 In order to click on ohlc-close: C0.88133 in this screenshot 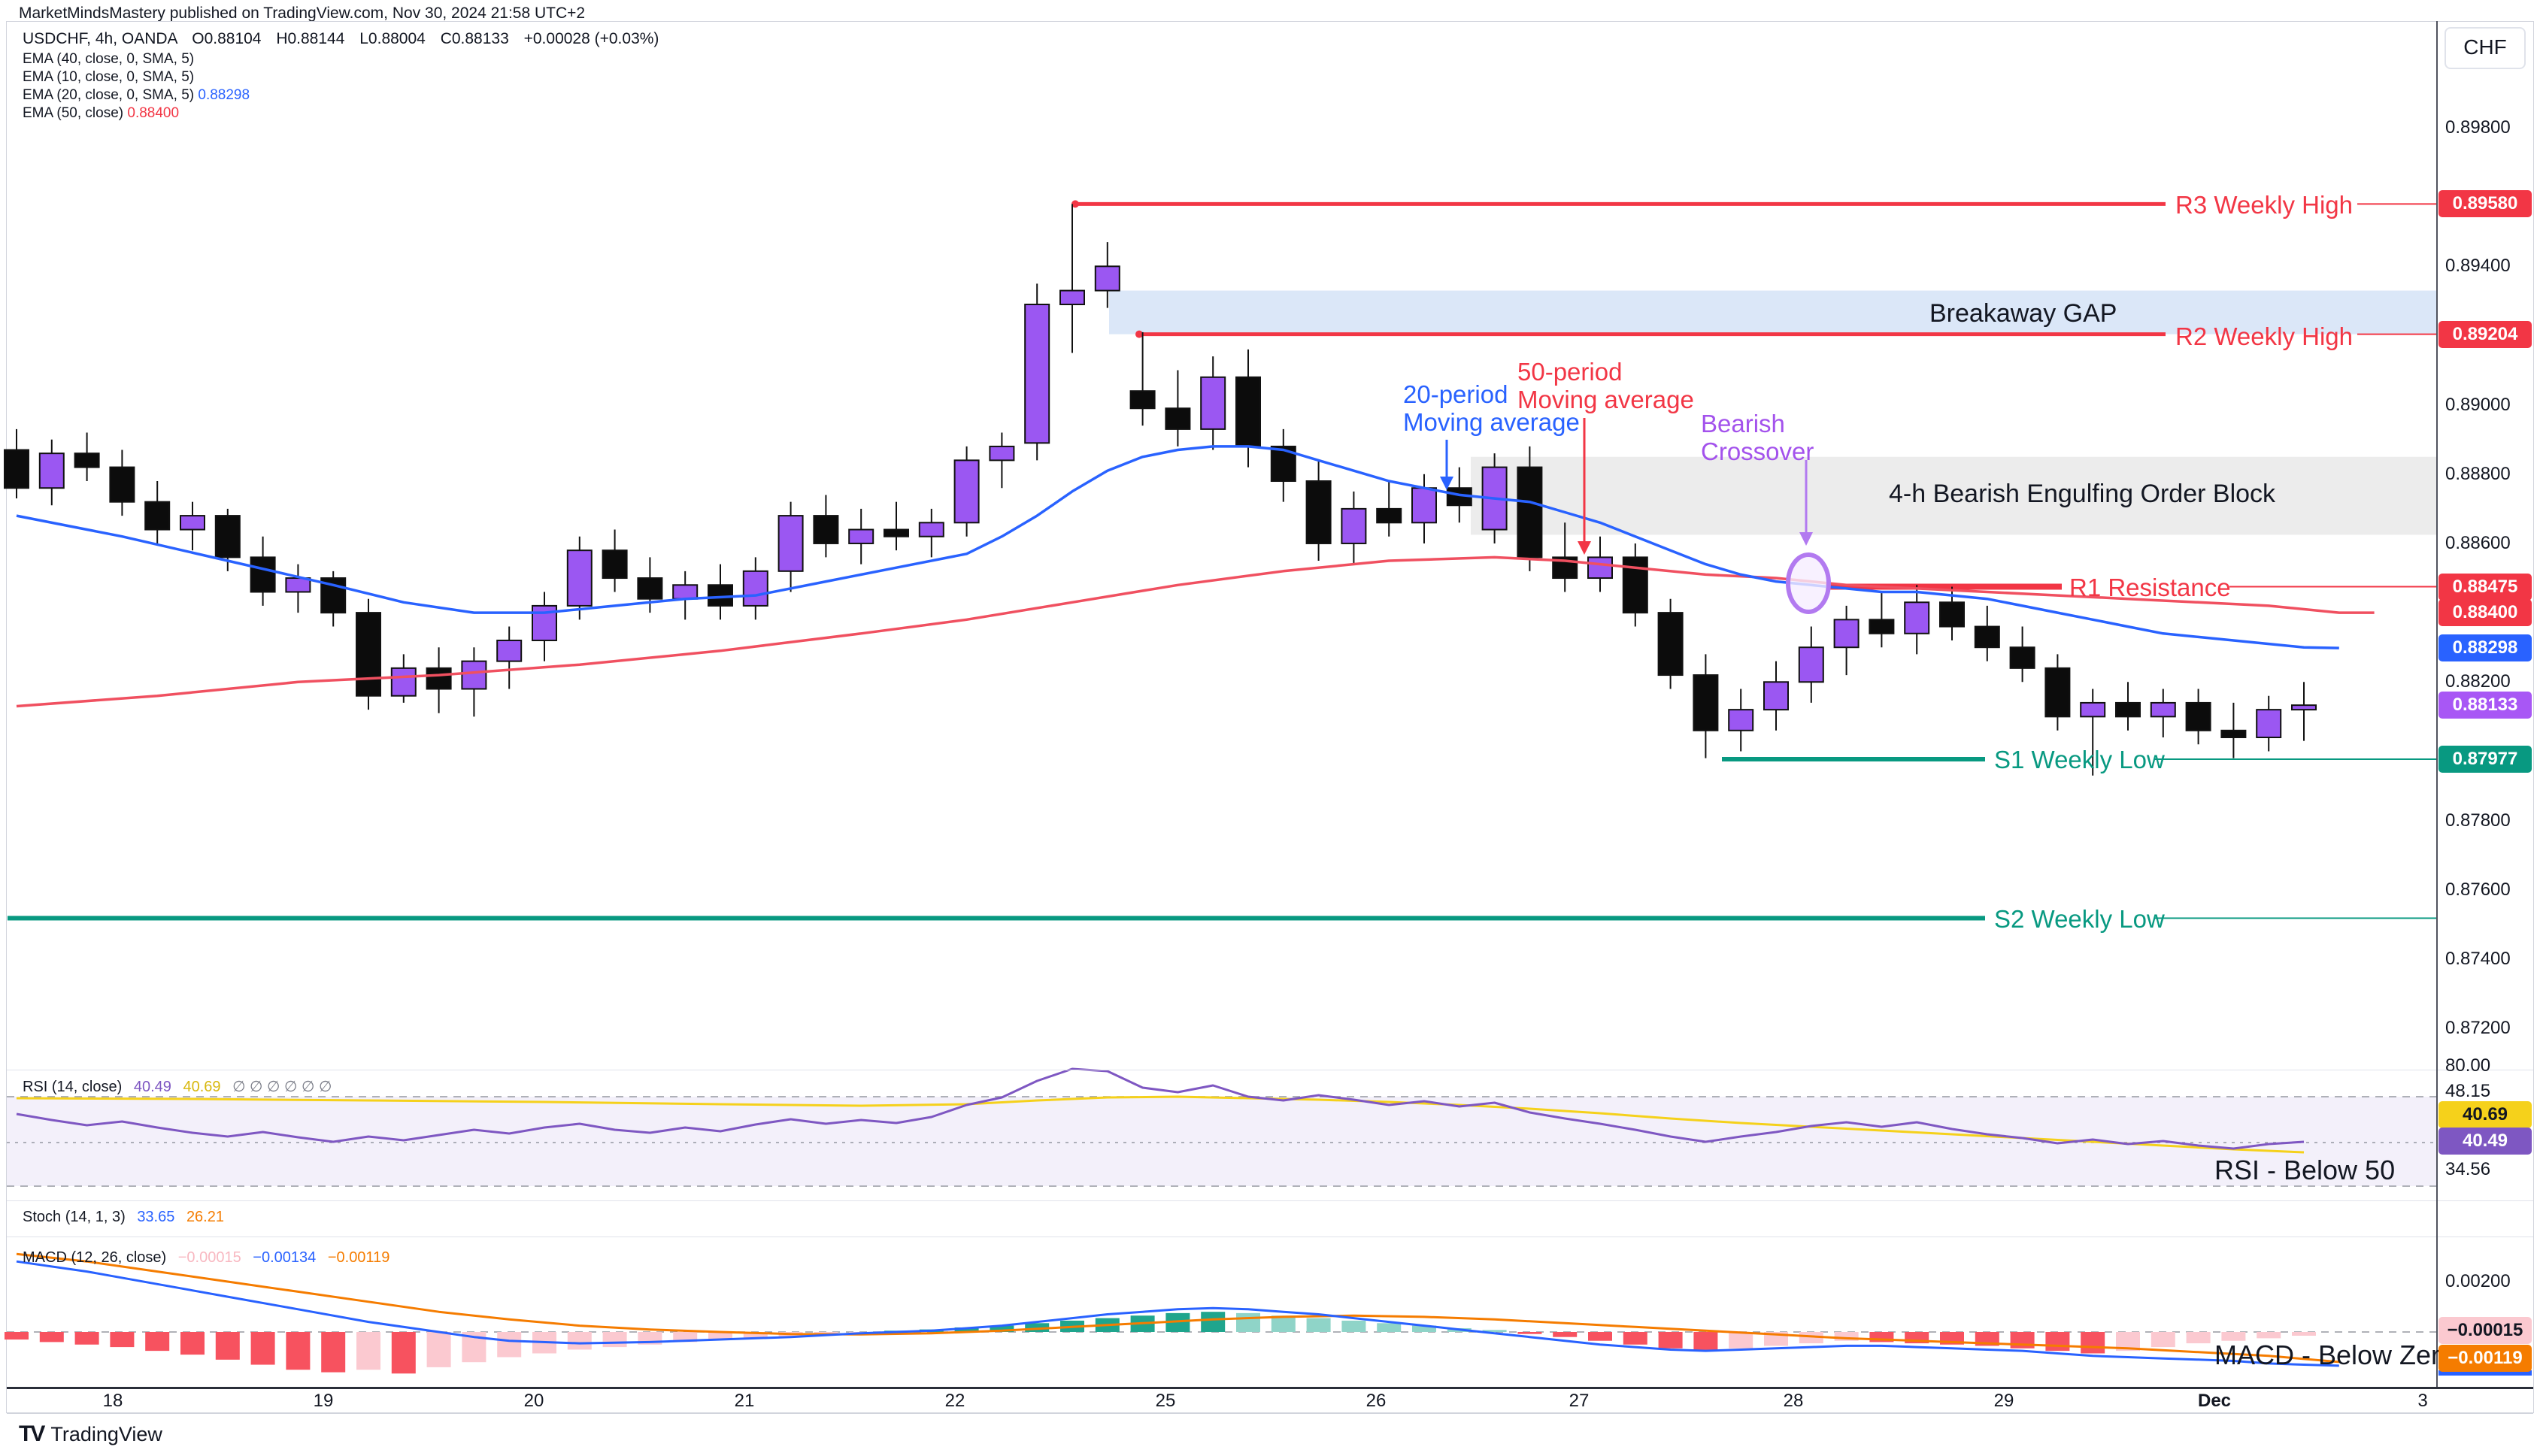, I will do `click(474, 38)`.